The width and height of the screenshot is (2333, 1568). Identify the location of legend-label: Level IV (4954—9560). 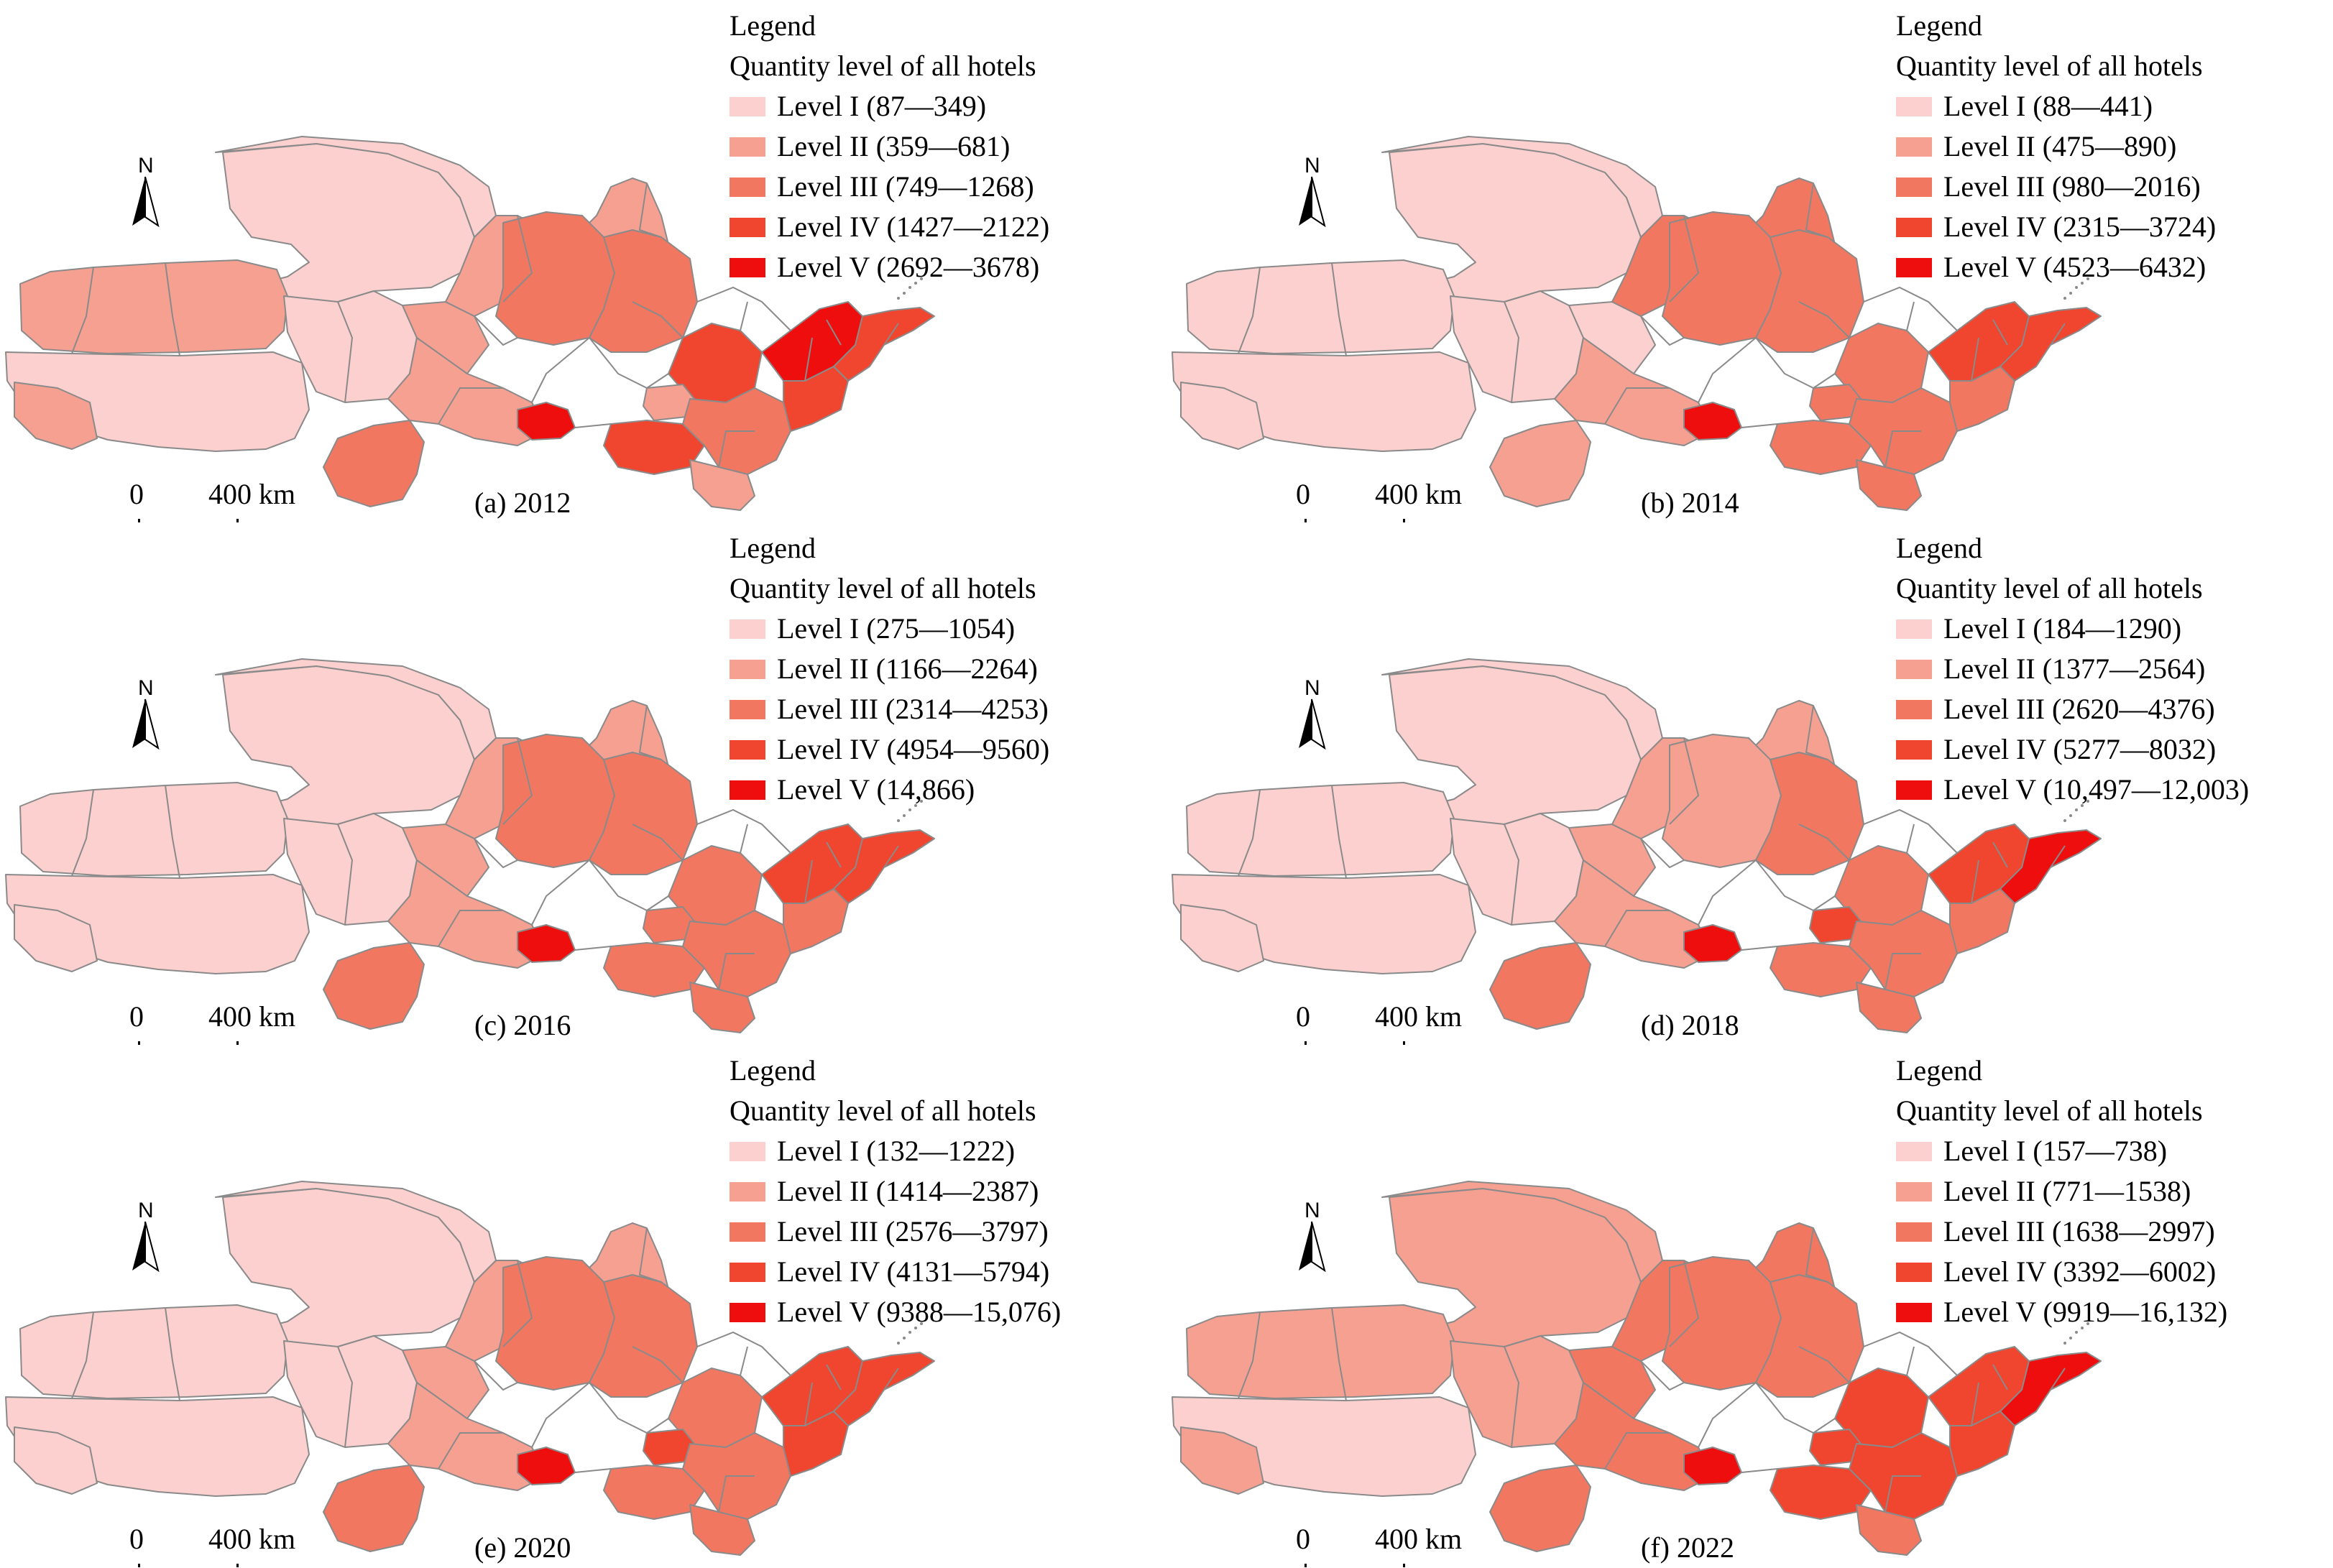
(913, 749).